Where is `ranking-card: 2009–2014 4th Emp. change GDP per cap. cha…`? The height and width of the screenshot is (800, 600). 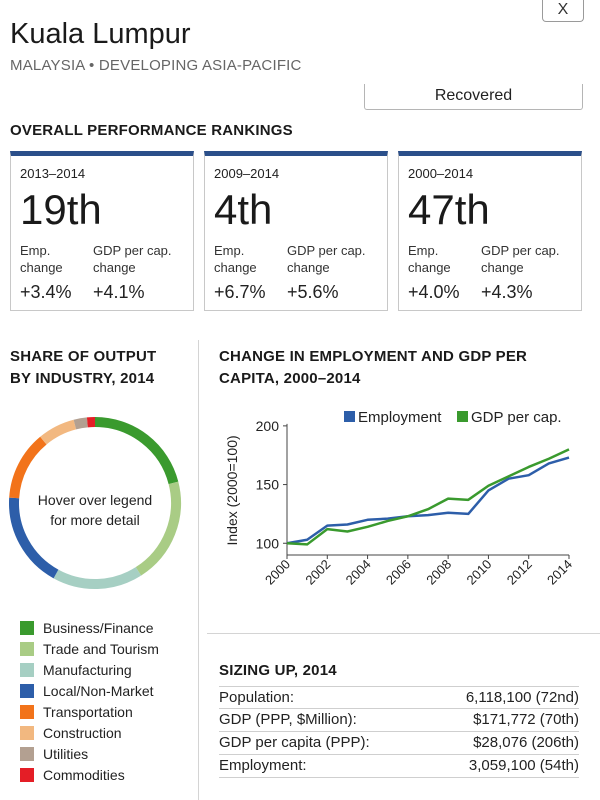 ranking-card: 2009–2014 4th Emp. change GDP per cap. cha… is located at coordinates (296, 231).